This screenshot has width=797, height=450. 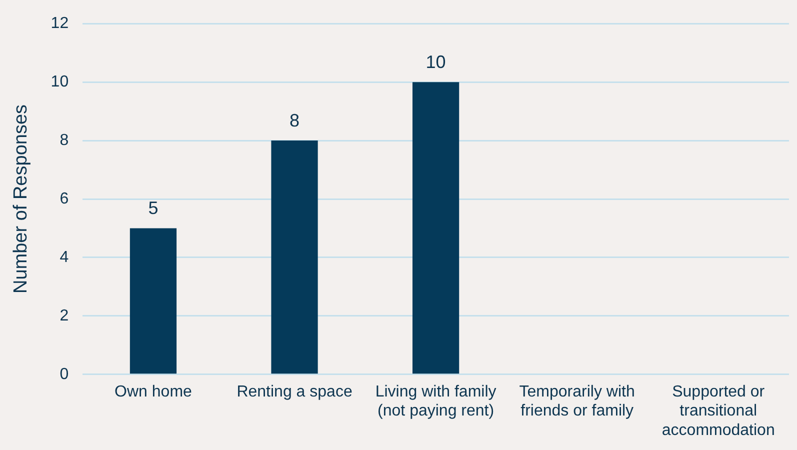 I want to click on data-label: 8, so click(x=295, y=120).